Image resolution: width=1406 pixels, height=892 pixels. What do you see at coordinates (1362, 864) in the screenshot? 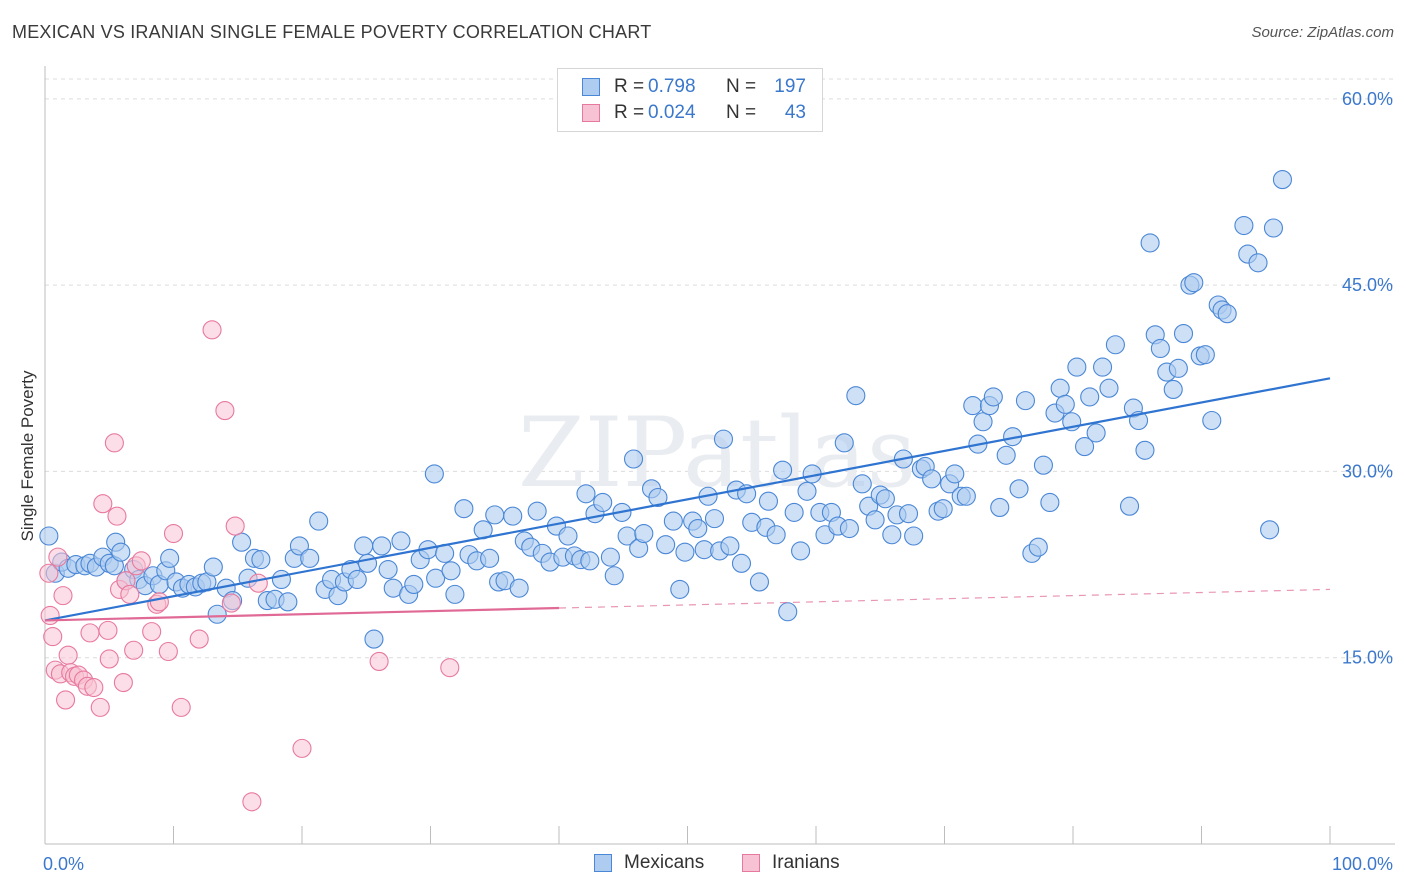
I see `x-tick-label: 100.0%` at bounding box center [1362, 864].